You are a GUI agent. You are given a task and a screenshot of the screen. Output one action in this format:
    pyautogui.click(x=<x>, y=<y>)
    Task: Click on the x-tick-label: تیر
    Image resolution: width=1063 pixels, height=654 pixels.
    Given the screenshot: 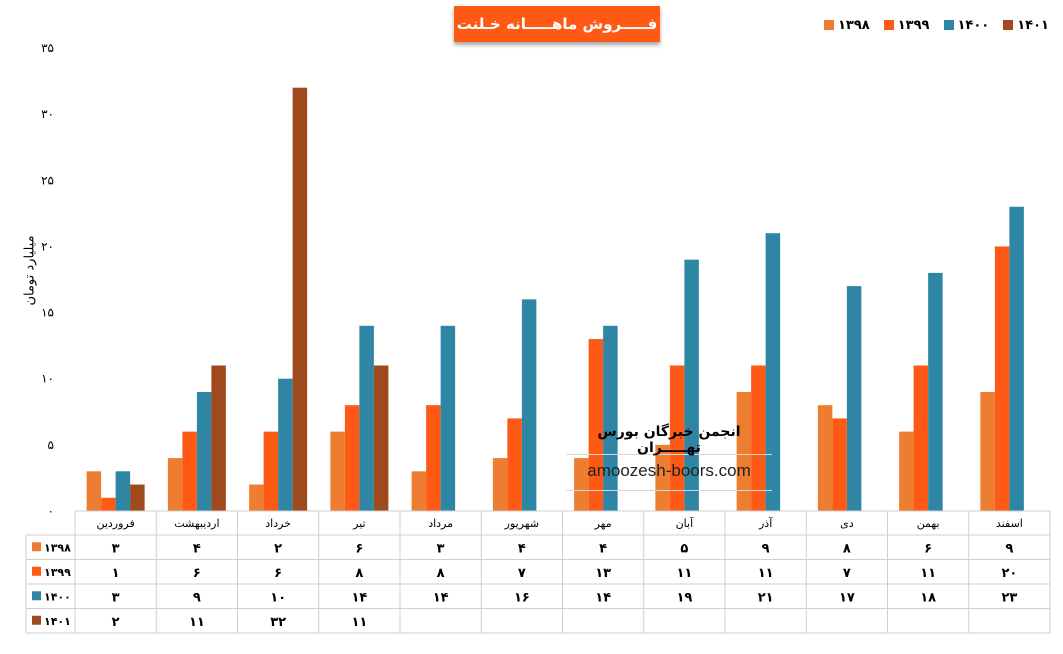 What is the action you would take?
    pyautogui.click(x=358, y=523)
    